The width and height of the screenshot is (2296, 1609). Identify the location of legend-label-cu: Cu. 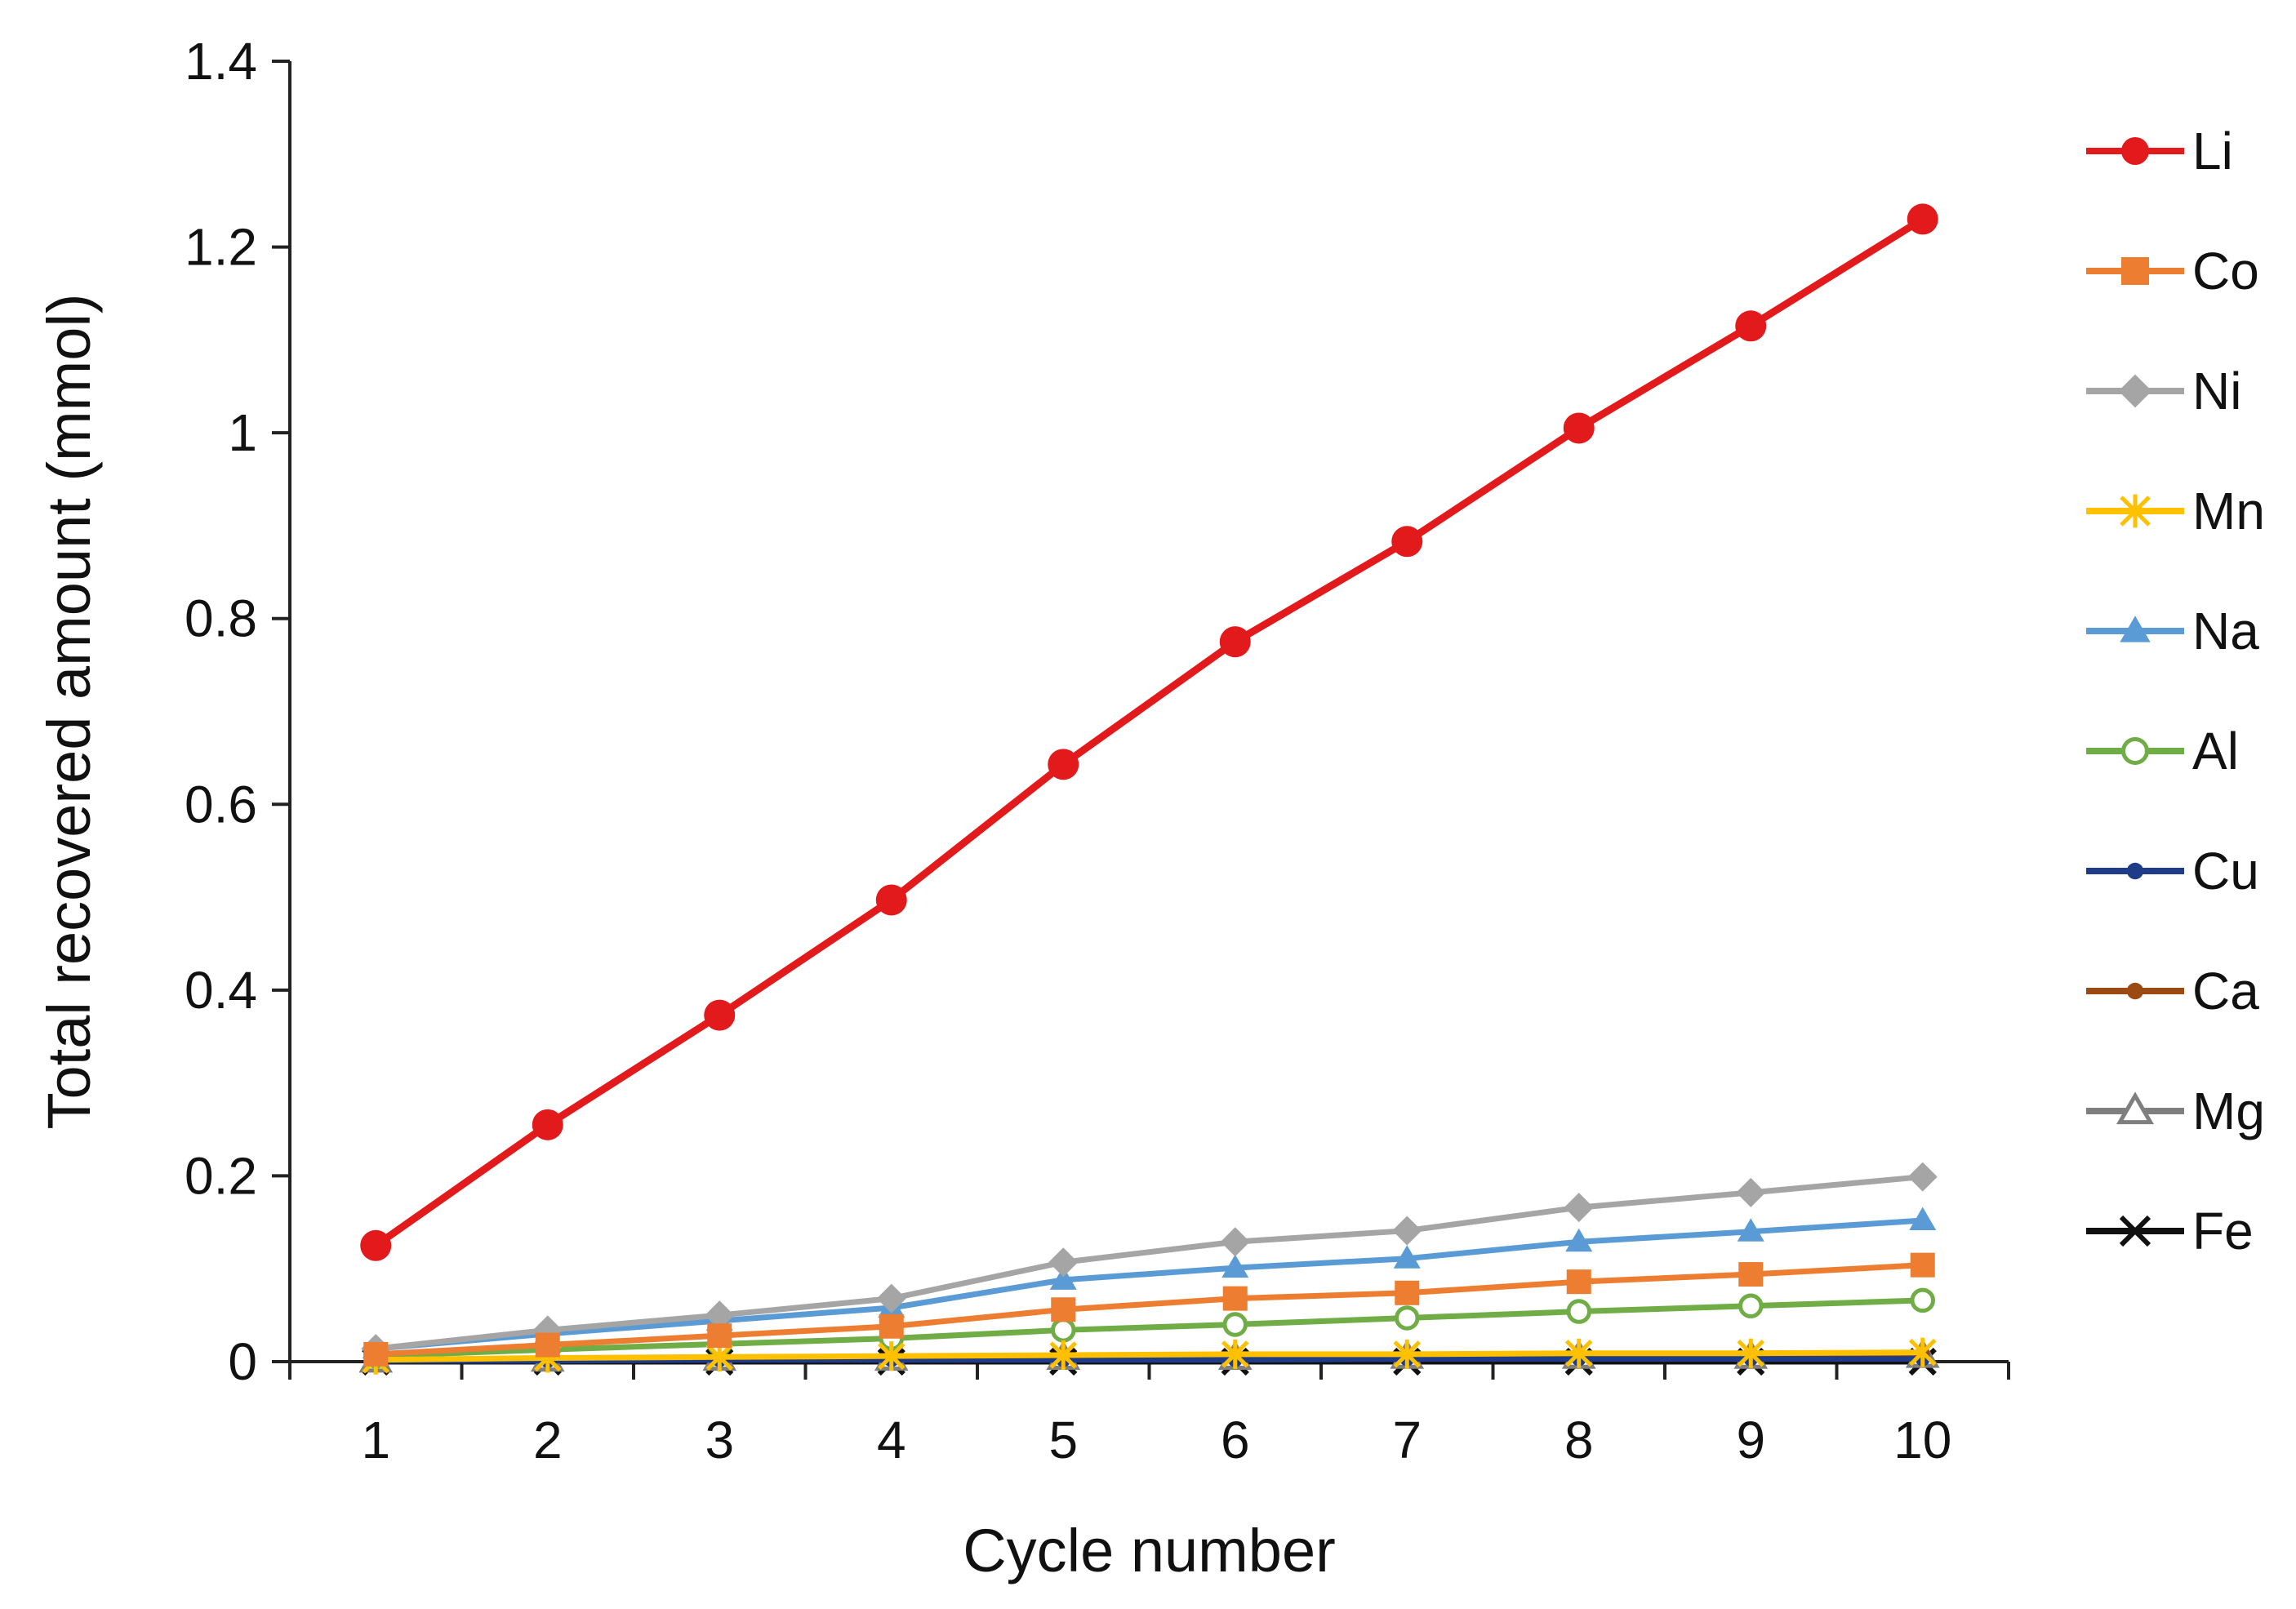
(2225, 871).